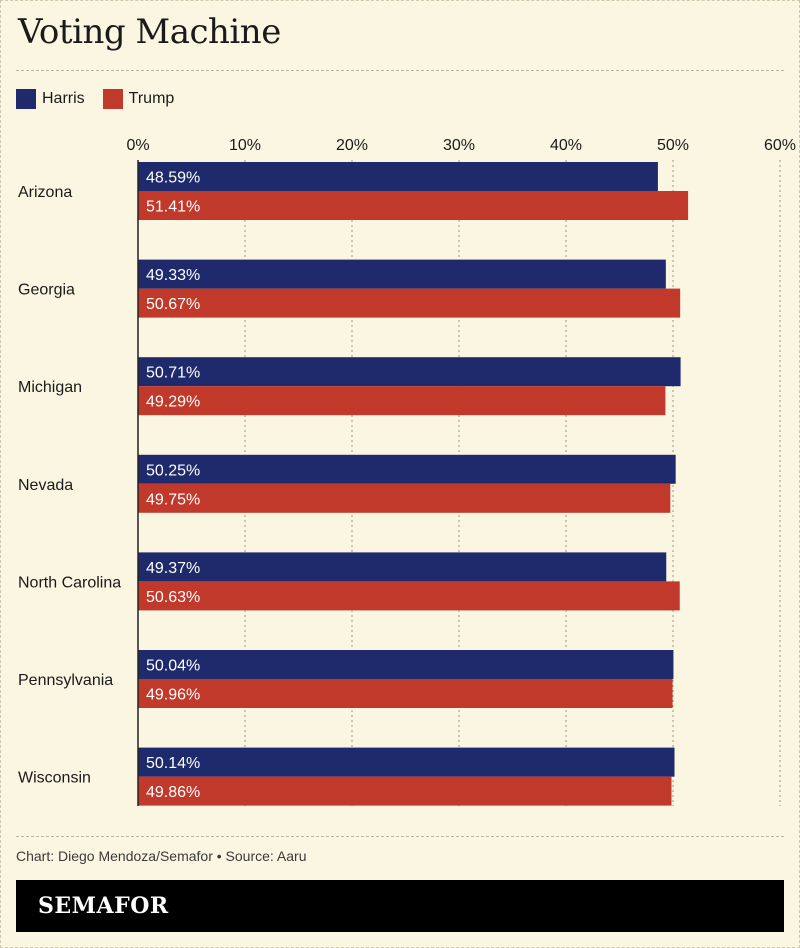 The image size is (800, 948). Describe the element at coordinates (173, 763) in the screenshot. I see `data-label-harris-wisconsin: 50.14%` at that location.